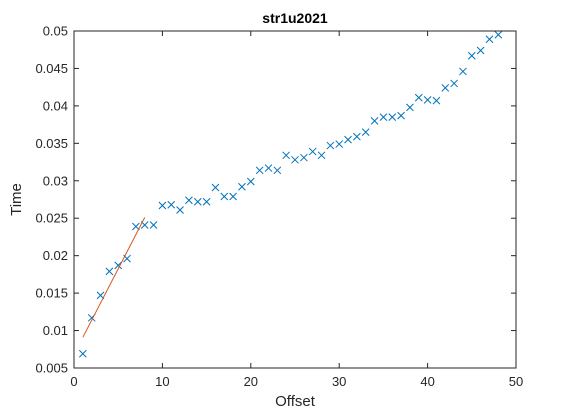 The width and height of the screenshot is (570, 418). I want to click on y-tick-label: 0.005, so click(51, 368).